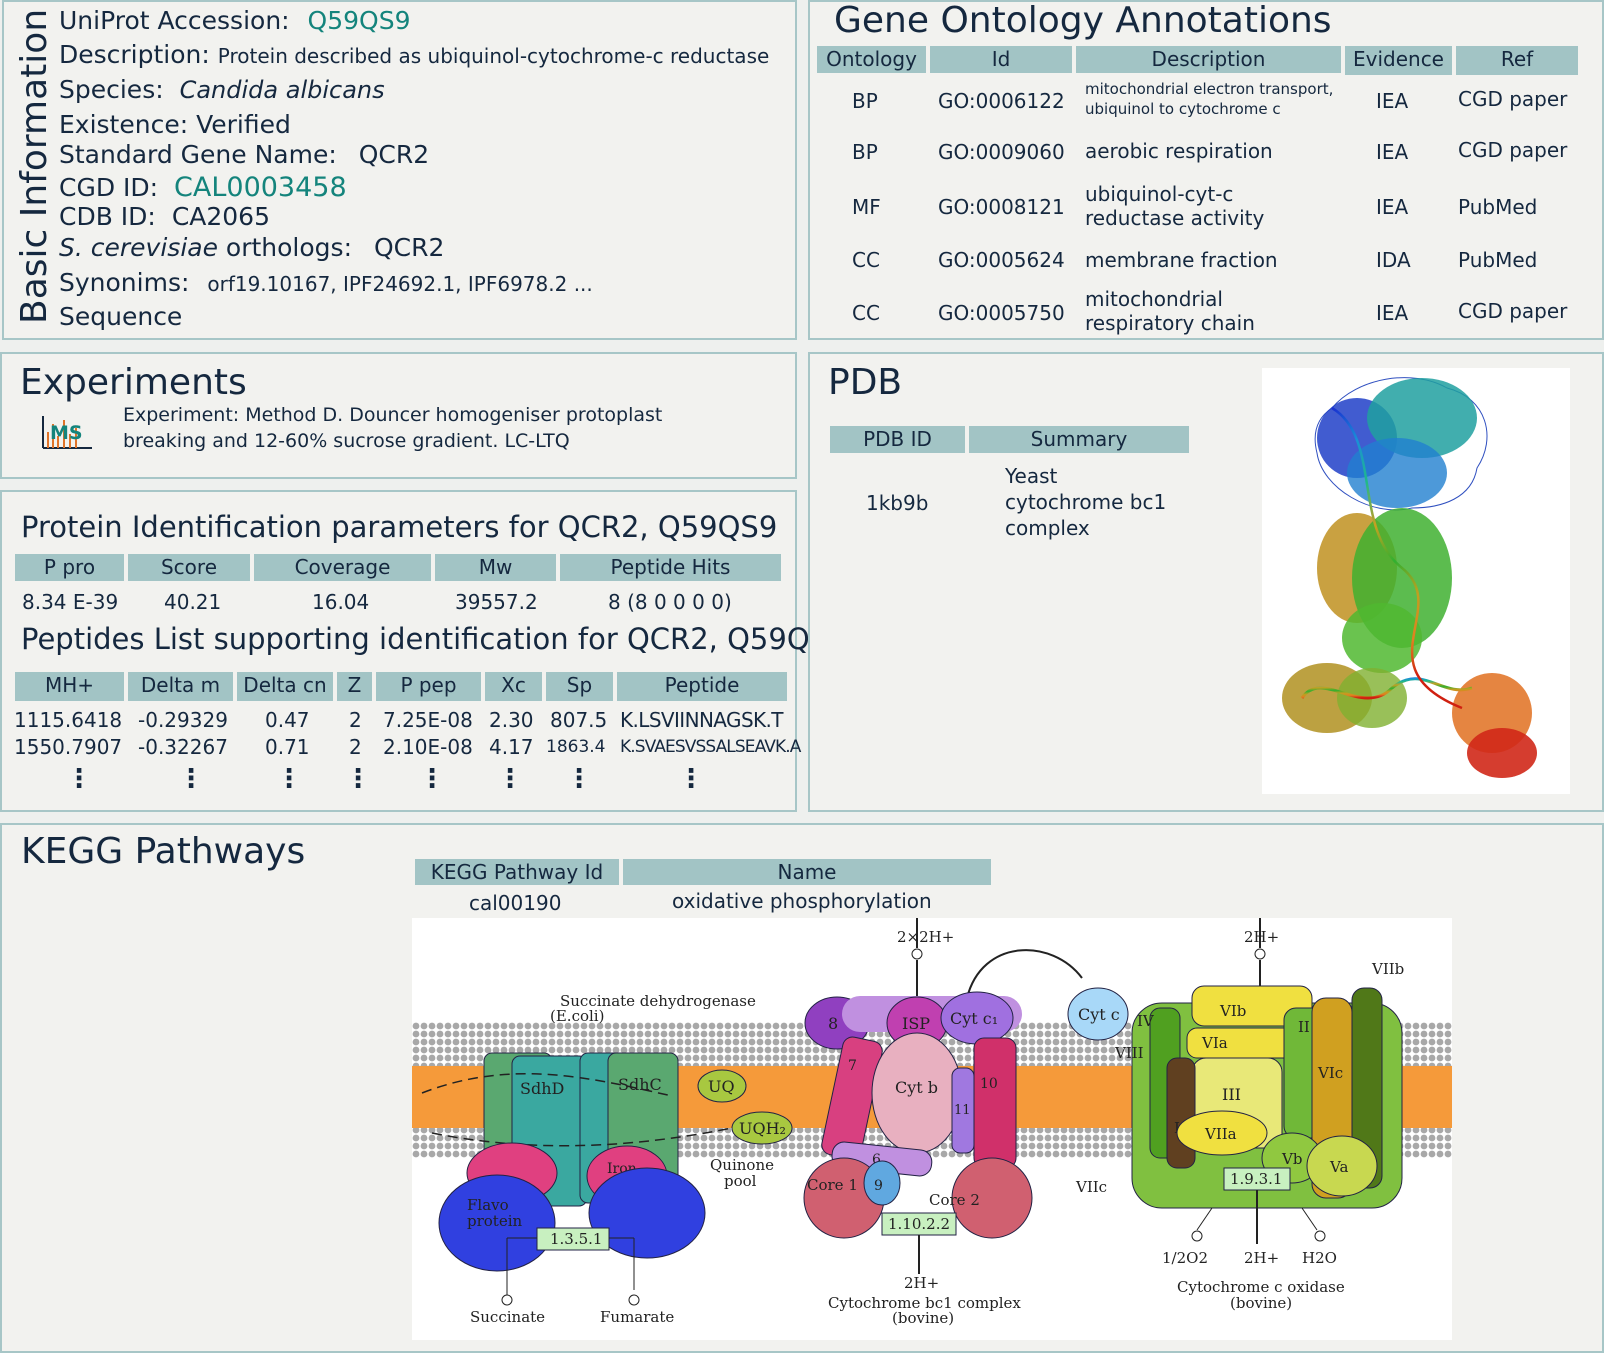  What do you see at coordinates (576, 1239) in the screenshot?
I see `ec-box-1.3.5.1: 1.3.5.1` at bounding box center [576, 1239].